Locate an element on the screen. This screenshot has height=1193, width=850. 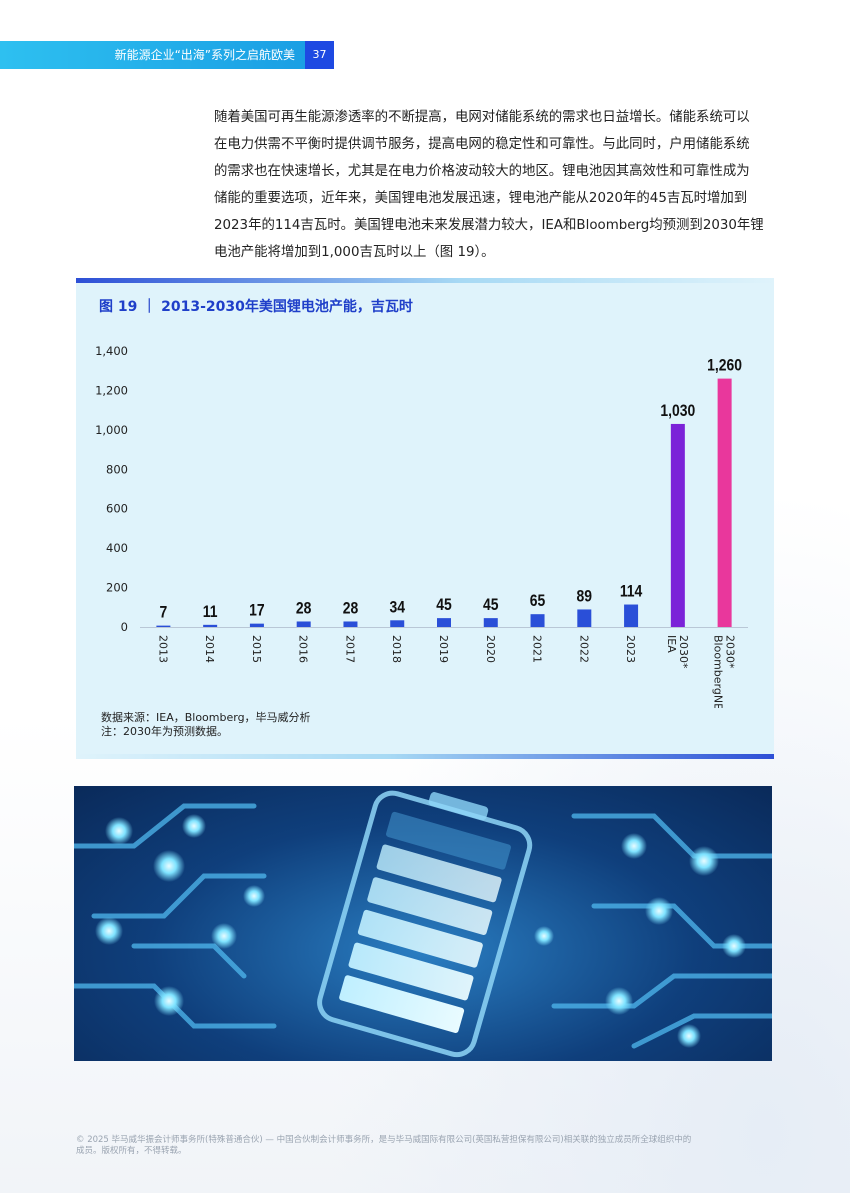
value-label: 1,260 is located at coordinates (724, 365).